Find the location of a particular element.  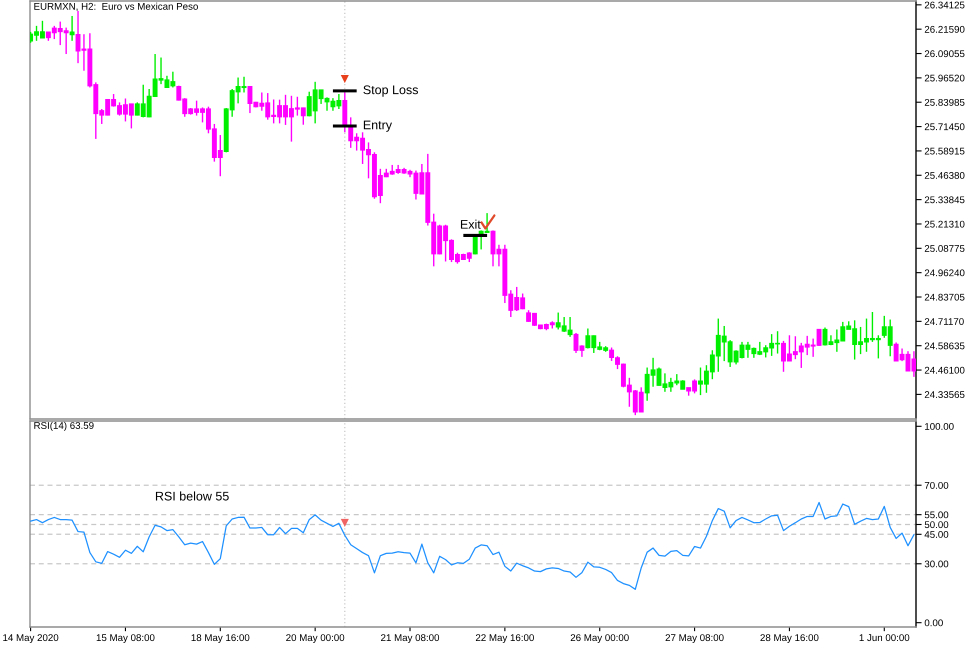

x-tick-label: 28 May 16:00 is located at coordinates (789, 639).